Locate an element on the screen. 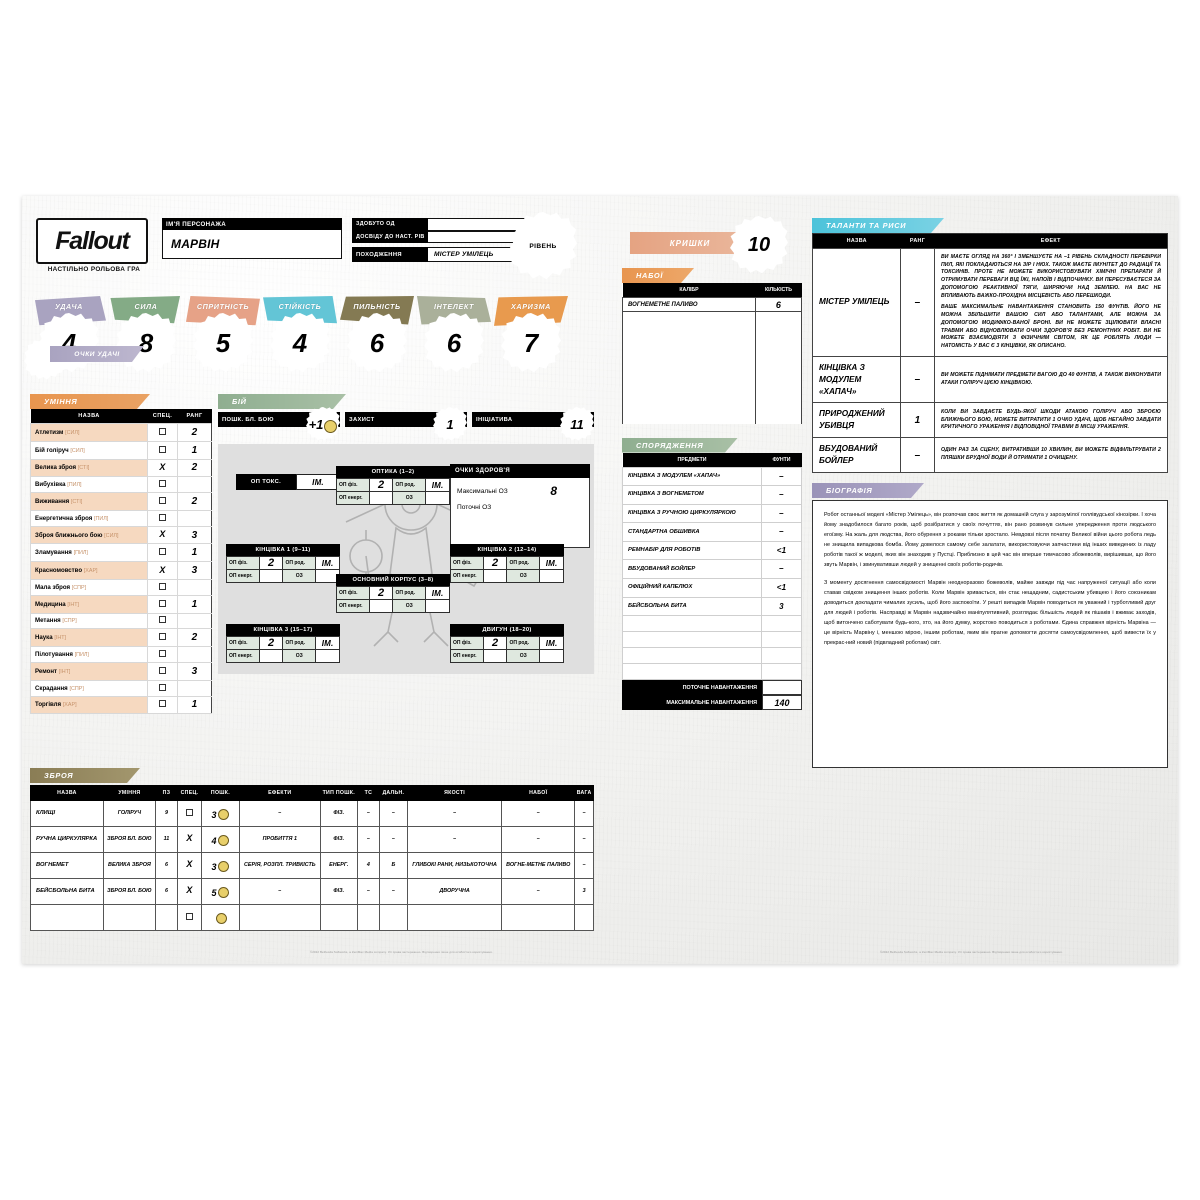 The height and width of the screenshot is (1200, 1200). talent-name: МІСТЕР УМІЛЕЦЬ is located at coordinates (856, 302).